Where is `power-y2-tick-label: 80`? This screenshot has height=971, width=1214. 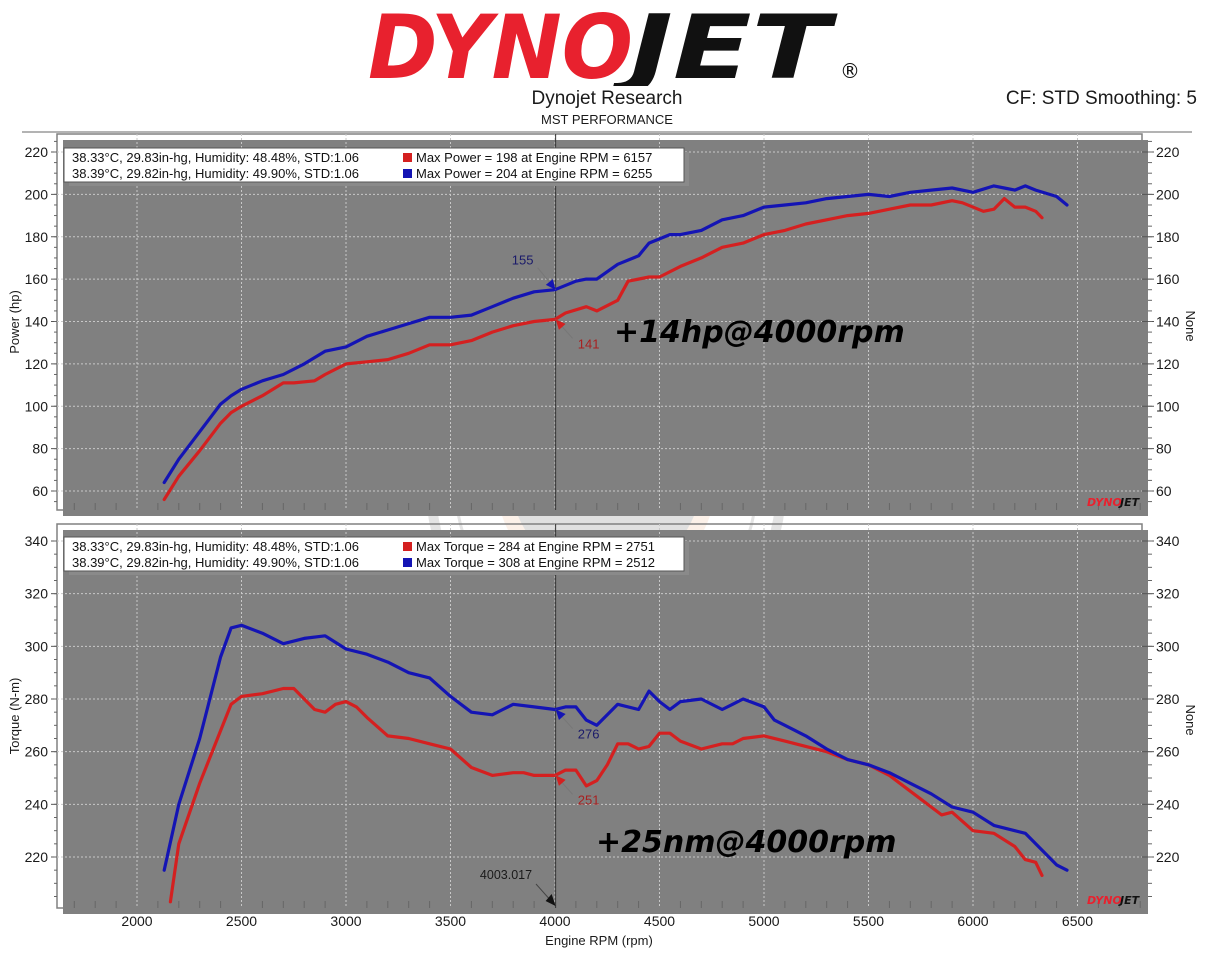
power-y2-tick-label: 80 is located at coordinates (1164, 449).